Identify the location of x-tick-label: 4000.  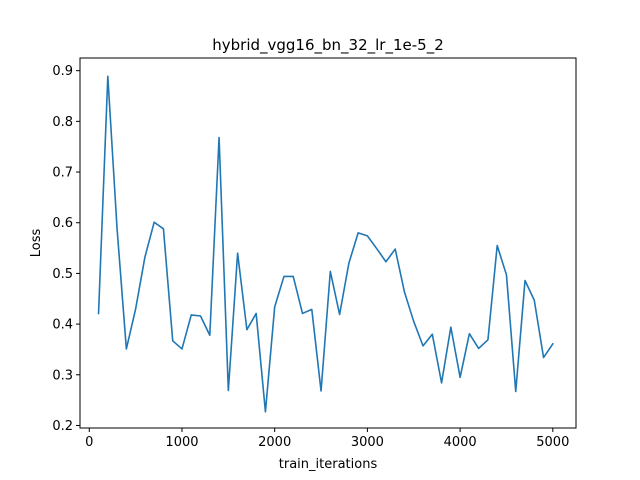
(460, 442).